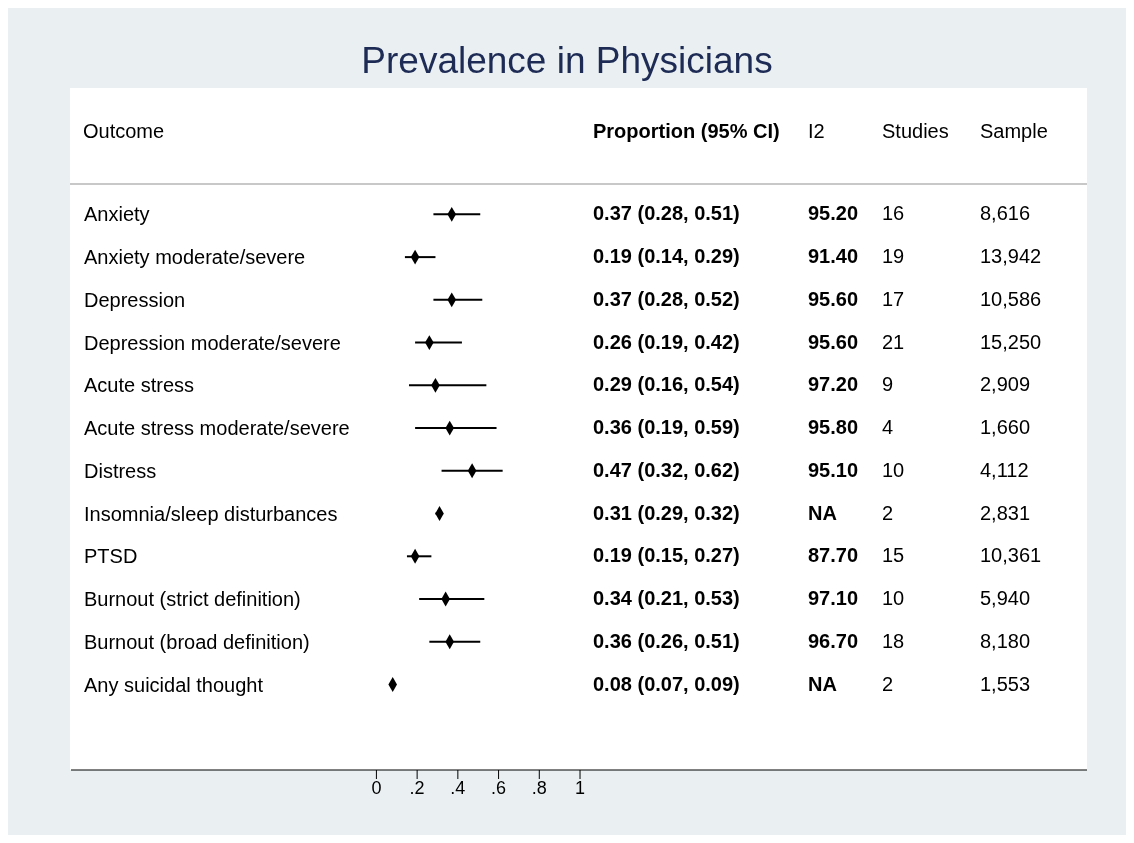 Image resolution: width=1134 pixels, height=843 pixels. I want to click on y-tick-label: Depression, so click(135, 299).